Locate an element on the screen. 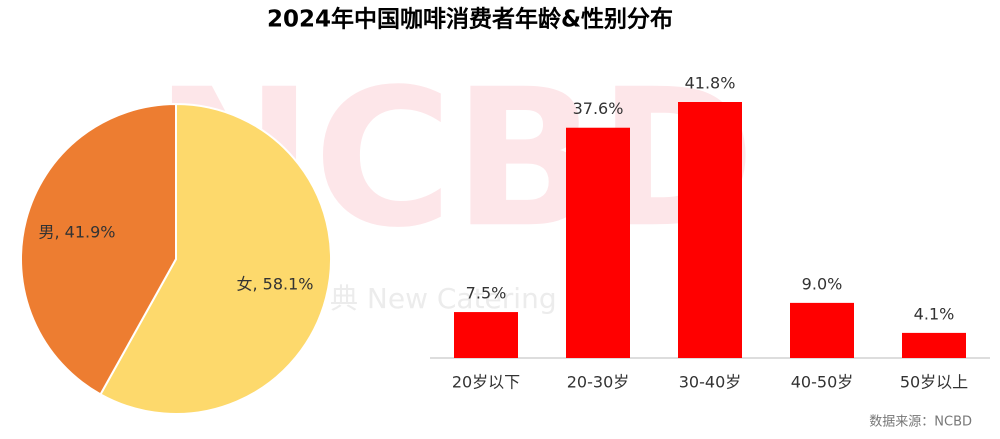 This screenshot has width=1000, height=439. pie-slice is located at coordinates (98, 249).